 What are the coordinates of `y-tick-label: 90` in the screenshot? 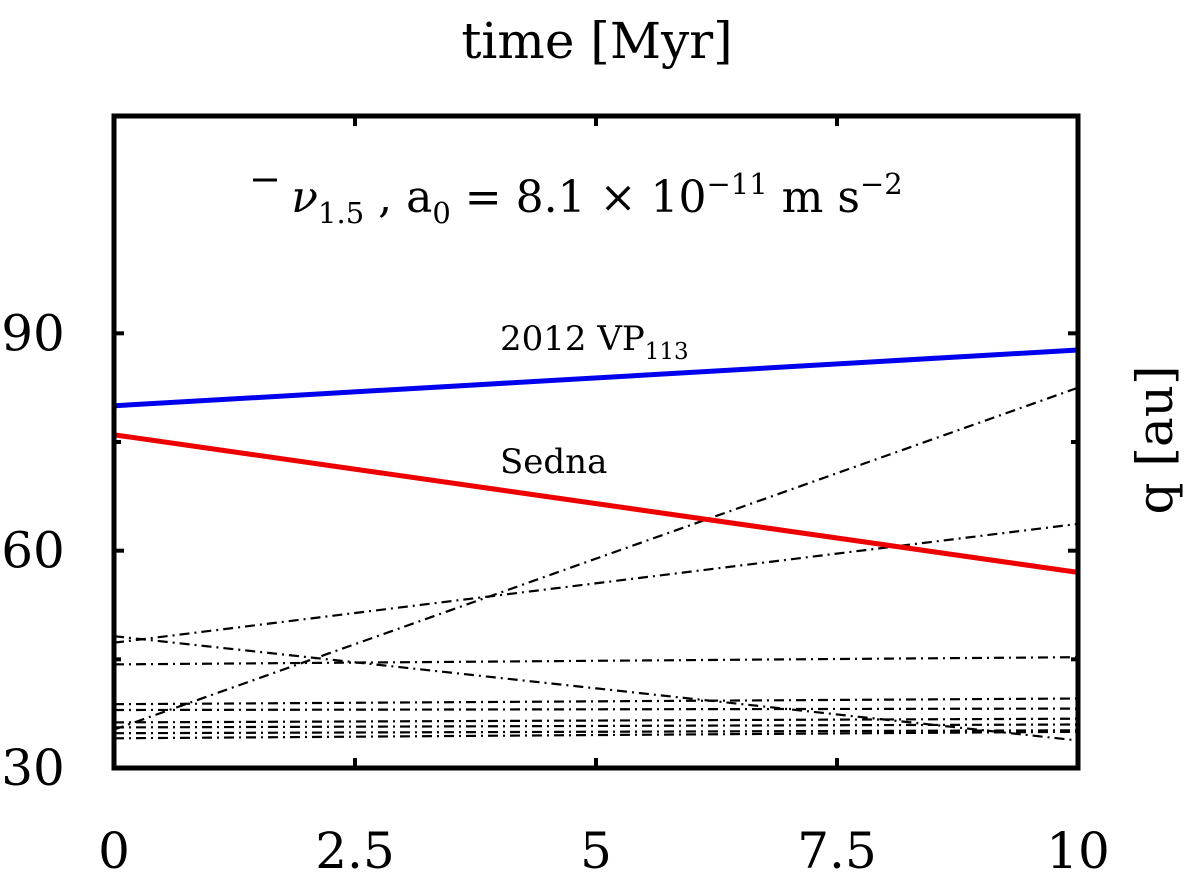 It's located at (33, 333).